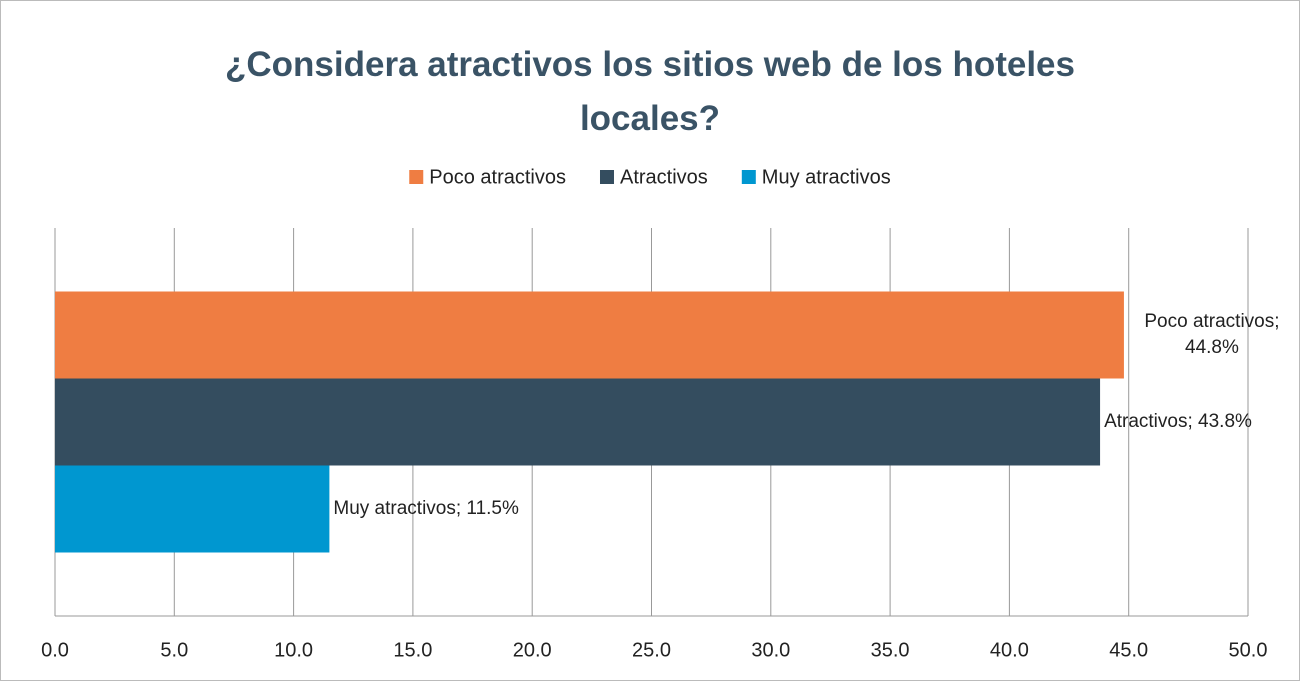  Describe the element at coordinates (1212, 334) in the screenshot. I see `data-label: Poco atractivos; 44.8%` at that location.